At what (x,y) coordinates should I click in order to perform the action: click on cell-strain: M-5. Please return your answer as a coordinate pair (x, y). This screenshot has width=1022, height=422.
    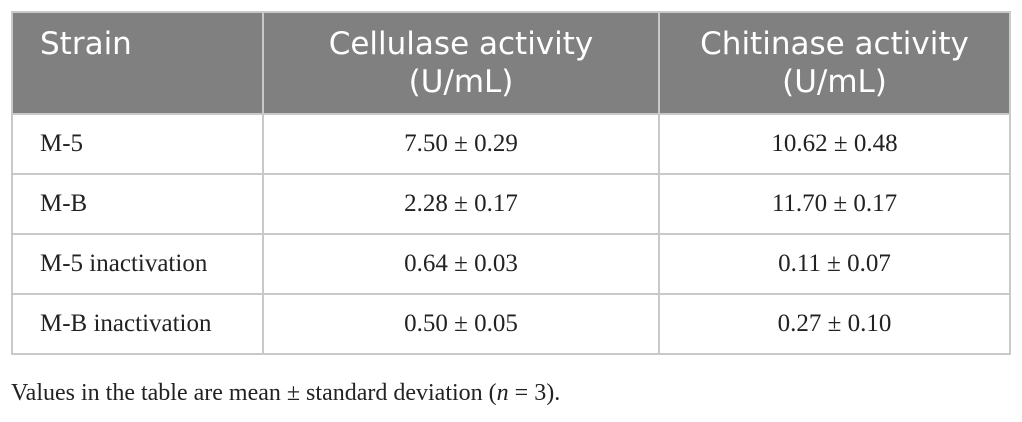
    Looking at the image, I should click on (137, 144).